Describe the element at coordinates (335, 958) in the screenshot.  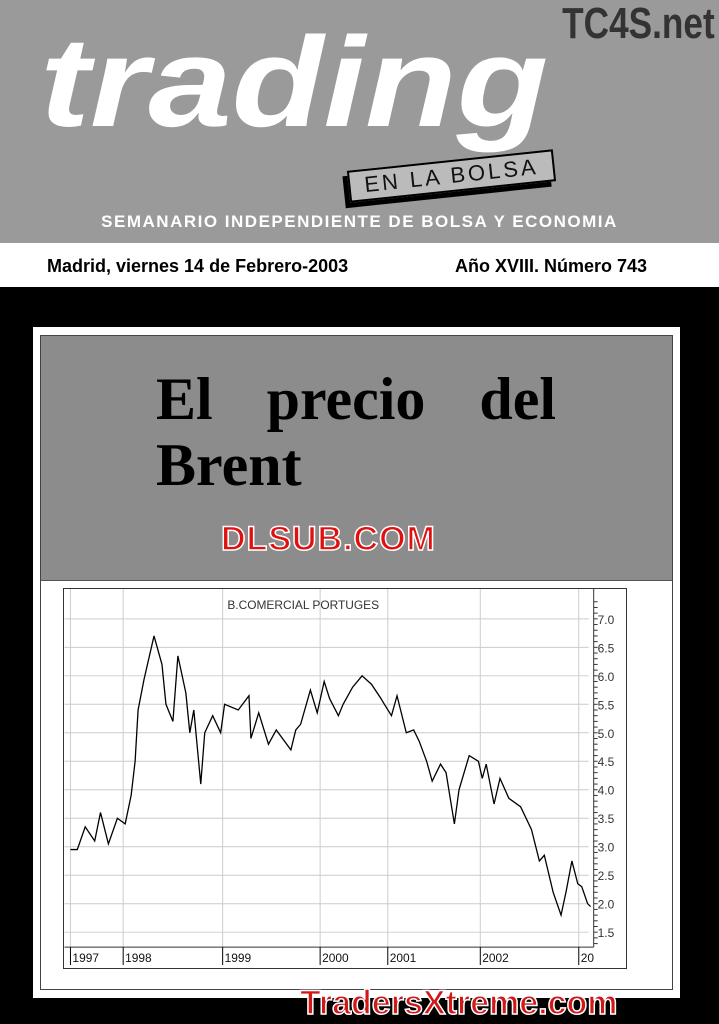
I see `x-tick-label: 2000` at that location.